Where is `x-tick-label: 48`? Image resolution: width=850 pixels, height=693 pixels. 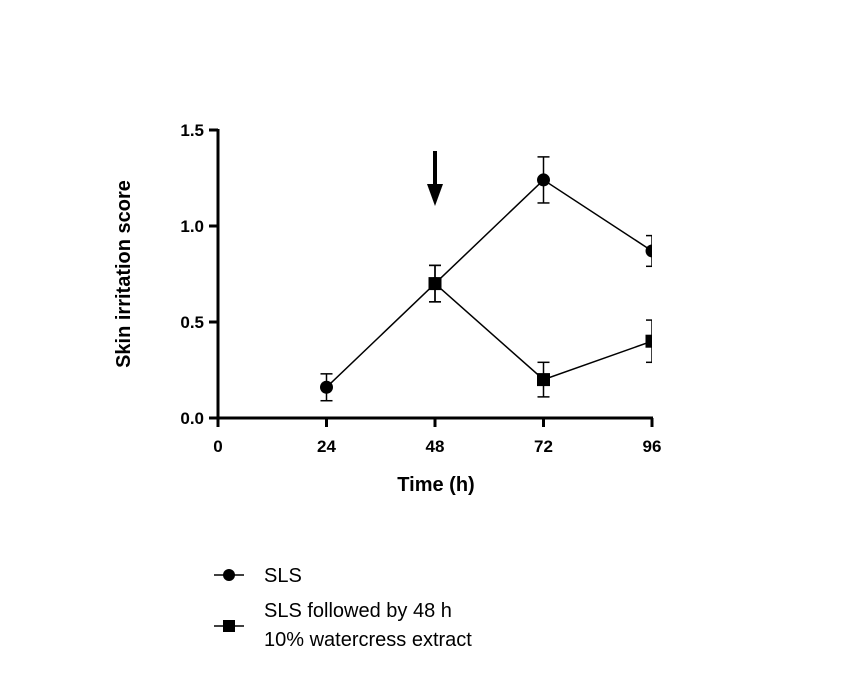 x-tick-label: 48 is located at coordinates (435, 446).